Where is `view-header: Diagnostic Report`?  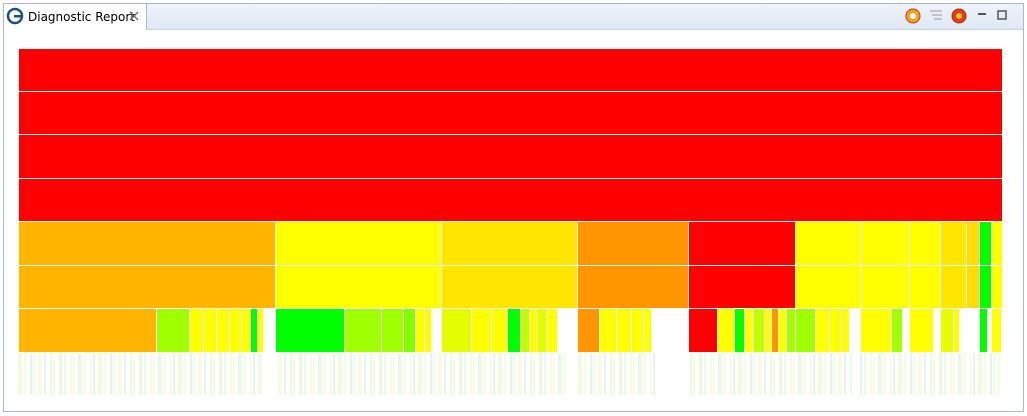 view-header: Diagnostic Report is located at coordinates (513, 17).